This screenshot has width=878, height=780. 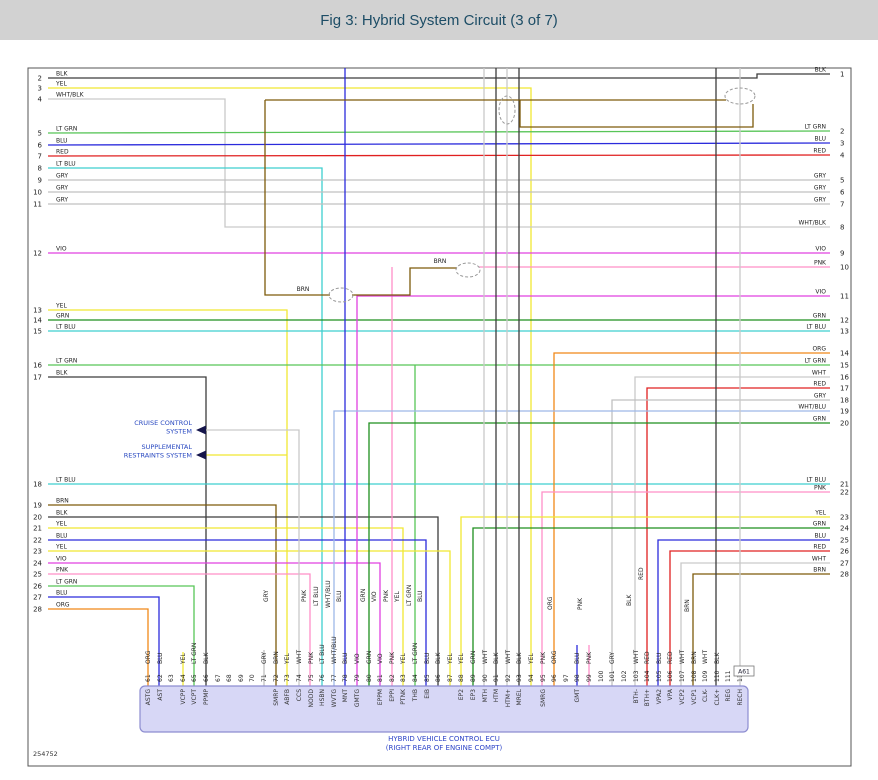 What do you see at coordinates (334, 650) in the screenshot?
I see `ecu-pin-color-label: WHT/BLU` at bounding box center [334, 650].